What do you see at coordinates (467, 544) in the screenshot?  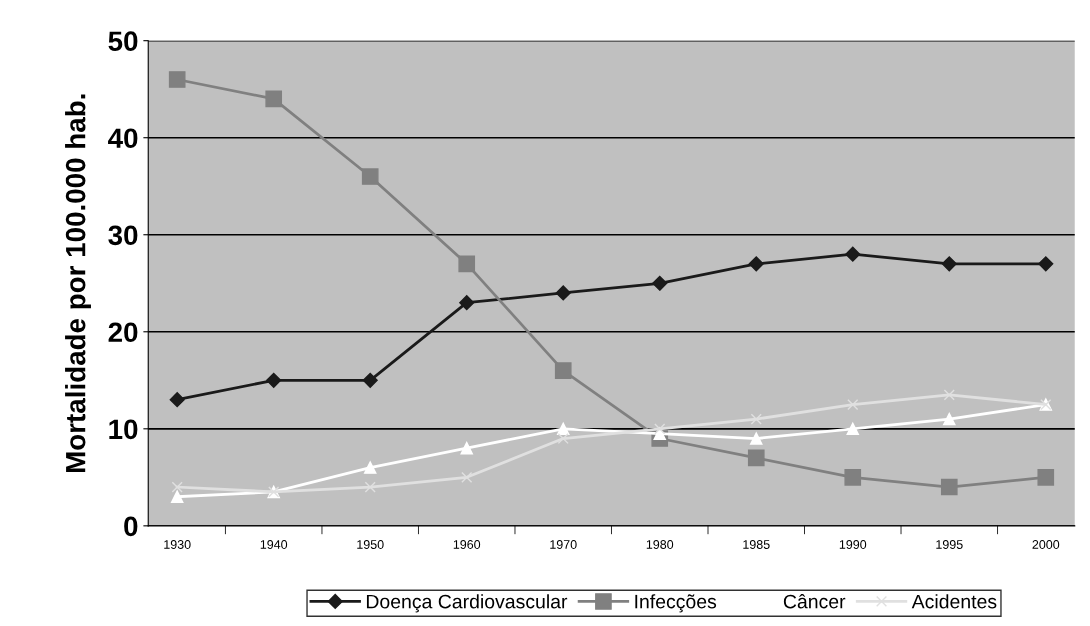 I see `x-tick-label: 1960` at bounding box center [467, 544].